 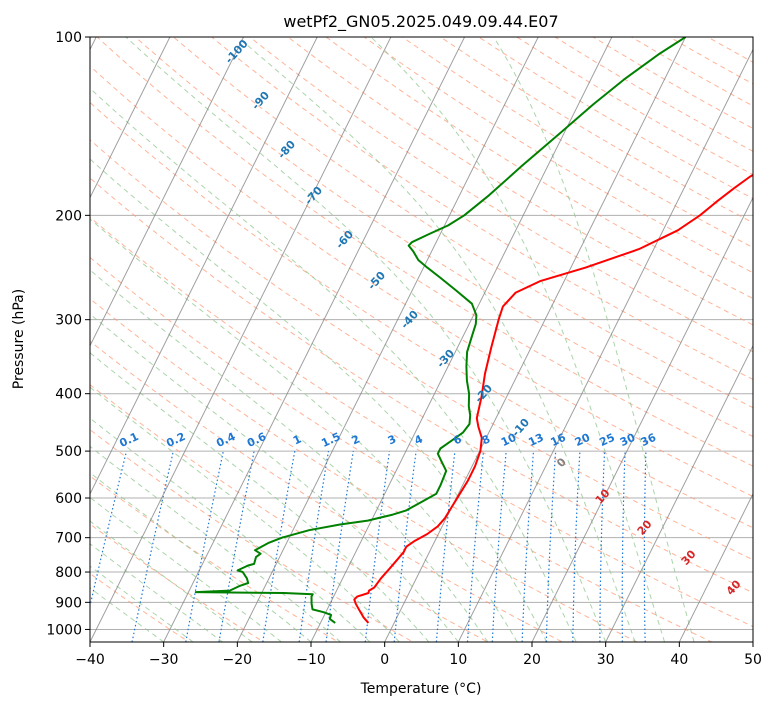 I want to click on x-tick-label: 10, so click(x=458, y=660).